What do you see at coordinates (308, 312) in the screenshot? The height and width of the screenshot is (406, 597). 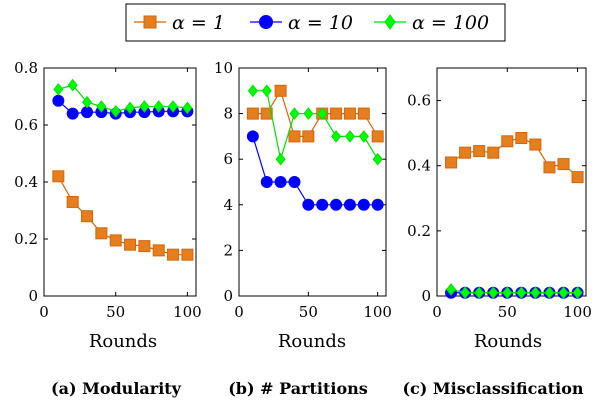 I see `x-tick-label-partitions: 50` at bounding box center [308, 312].